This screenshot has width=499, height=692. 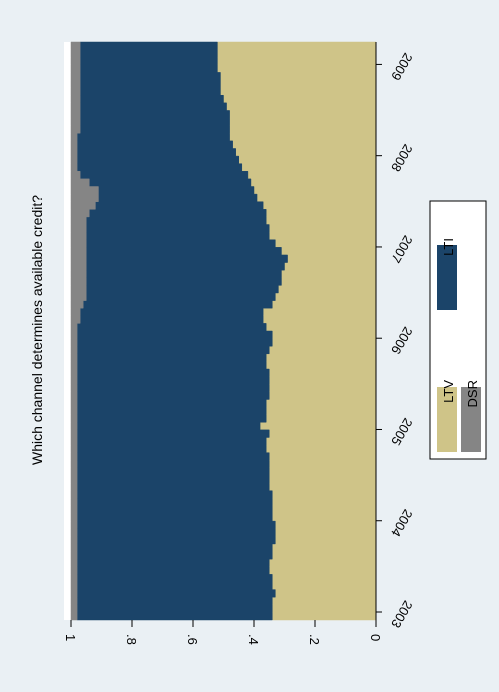 I want to click on value-tick-label: .2, so click(x=314, y=639).